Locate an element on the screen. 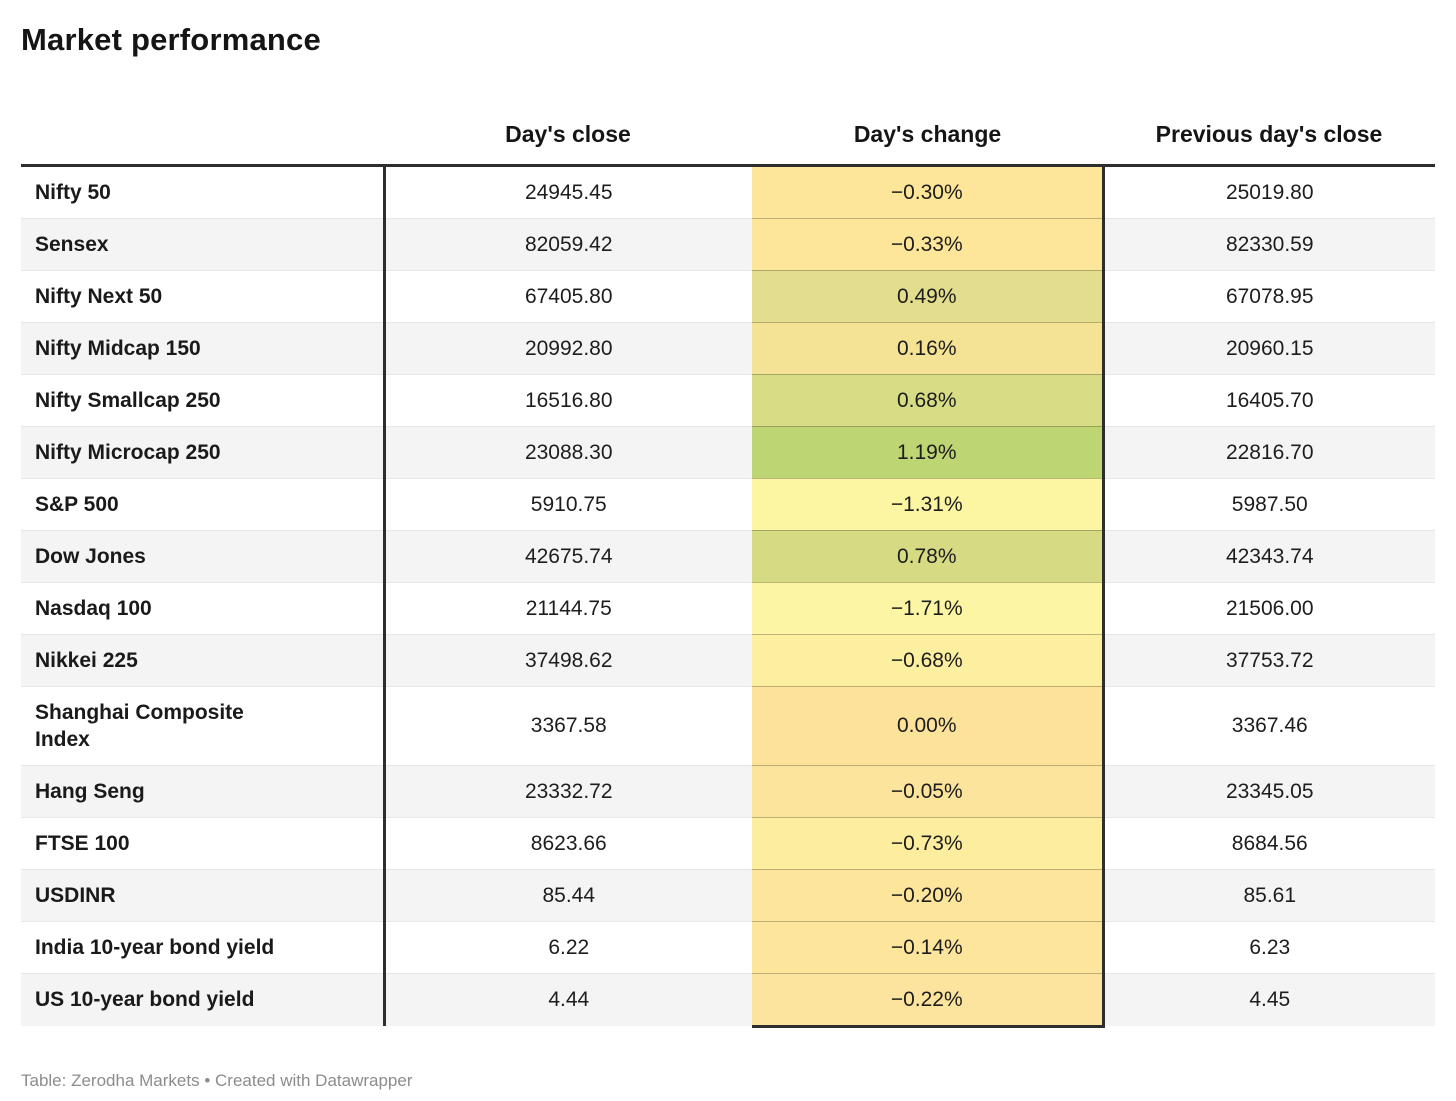 Image resolution: width=1456 pixels, height=1101 pixels. row-label: S&P 500 is located at coordinates (203, 503).